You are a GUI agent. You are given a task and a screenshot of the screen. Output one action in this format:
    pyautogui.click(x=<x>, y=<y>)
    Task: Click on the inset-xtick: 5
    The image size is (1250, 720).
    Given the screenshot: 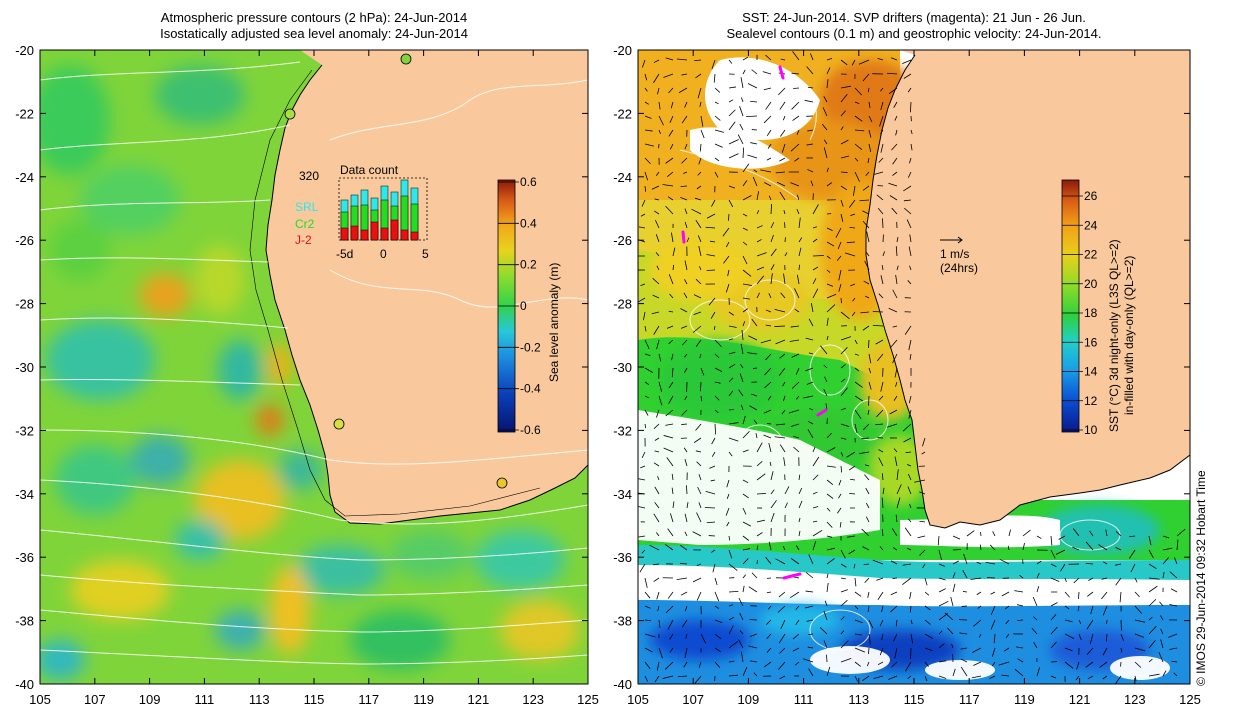 What is the action you would take?
    pyautogui.click(x=425, y=254)
    